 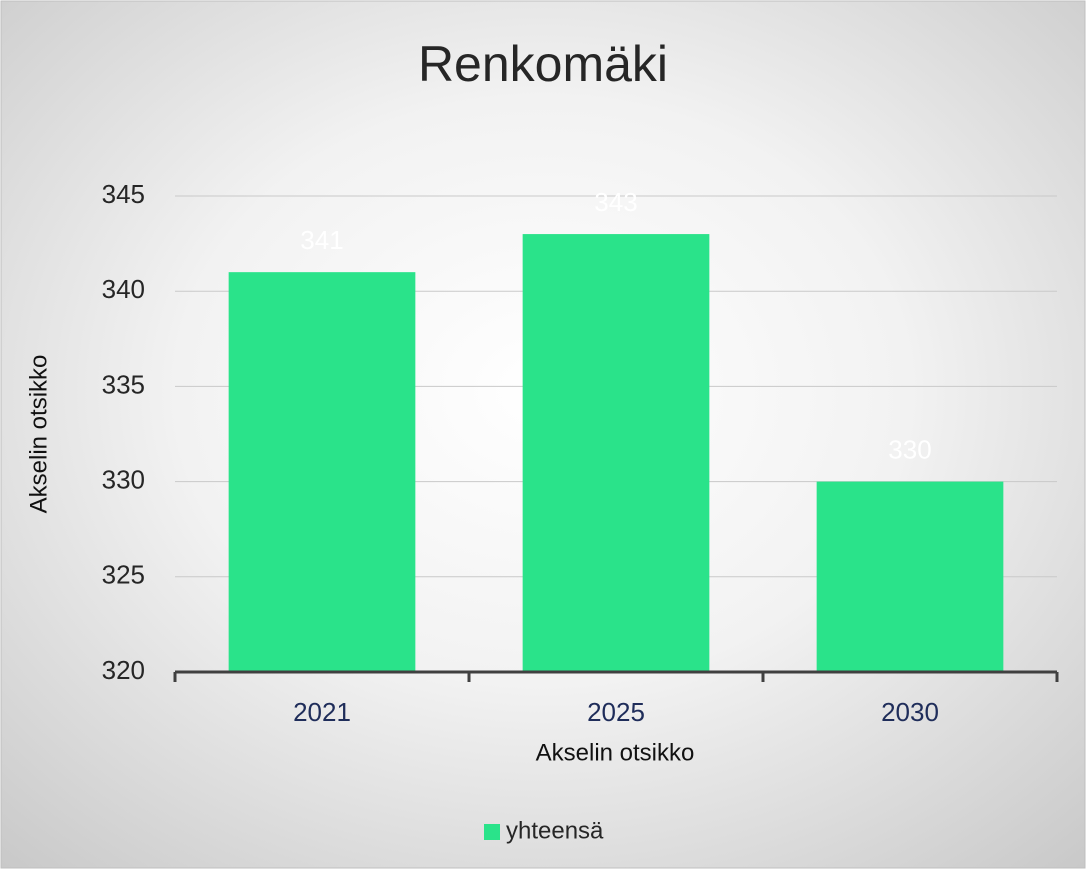 I want to click on y-tick-label: 325, so click(x=123, y=575).